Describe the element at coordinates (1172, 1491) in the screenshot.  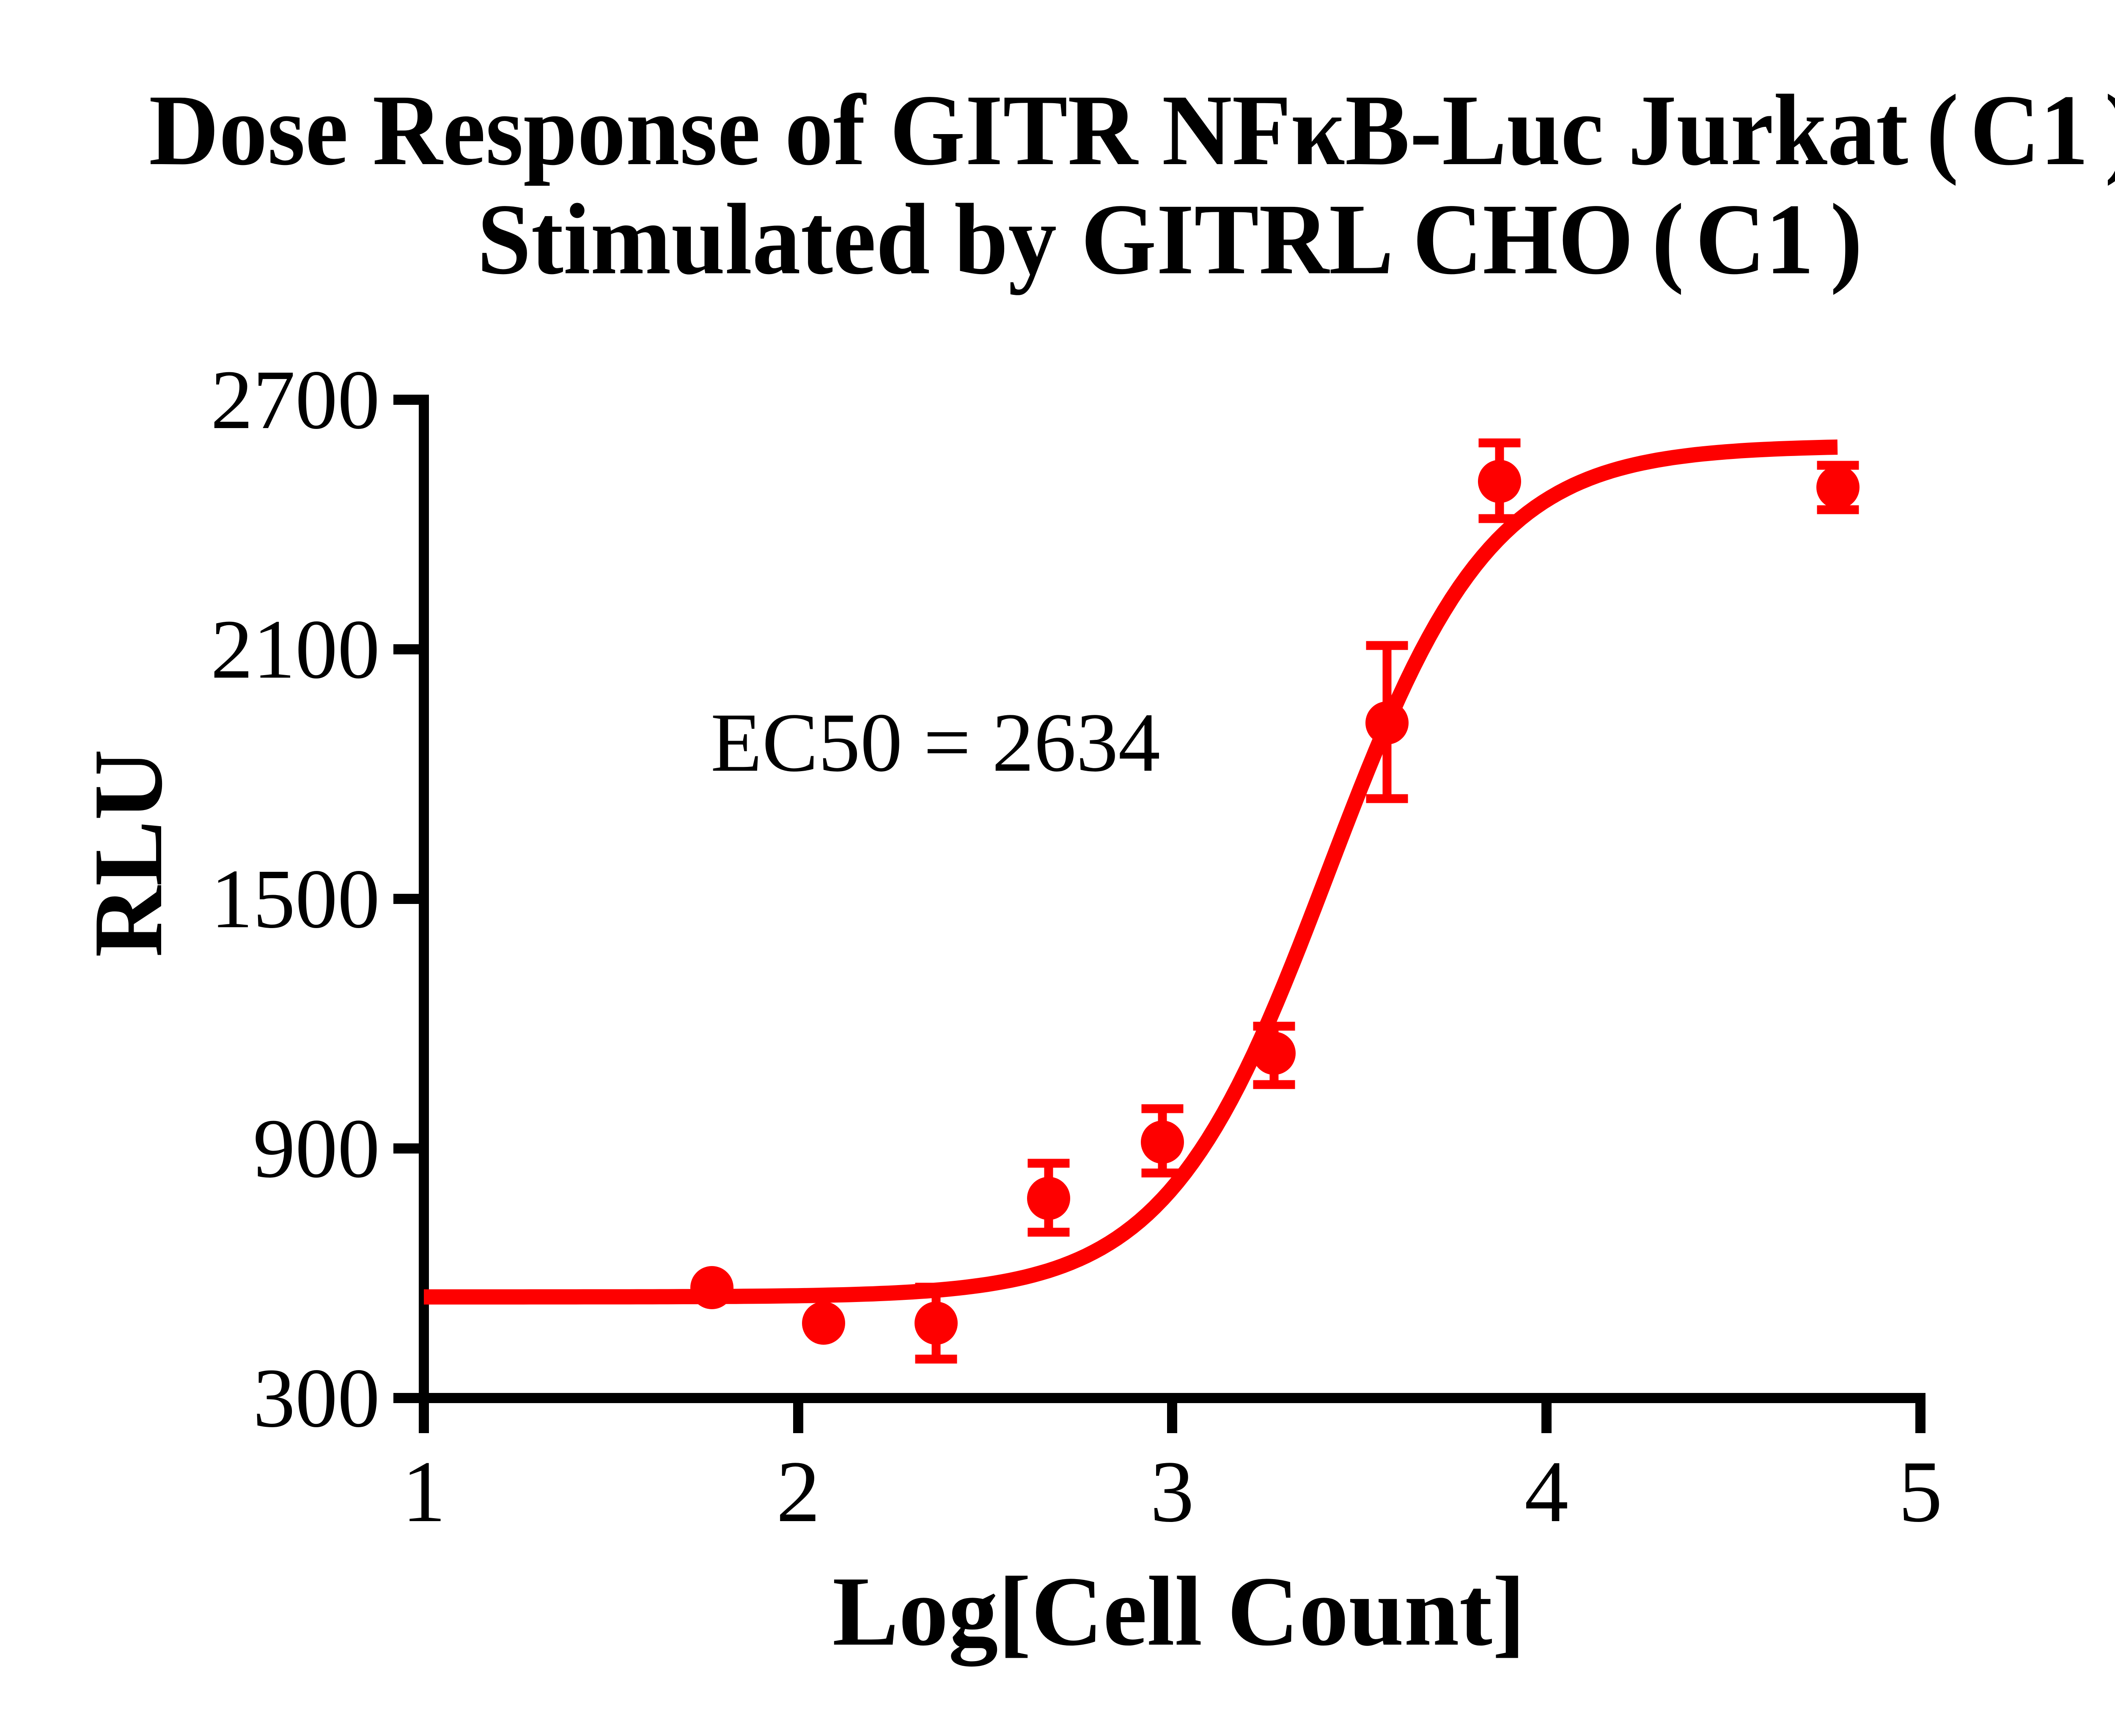
I see `svg-text: 3` at that location.